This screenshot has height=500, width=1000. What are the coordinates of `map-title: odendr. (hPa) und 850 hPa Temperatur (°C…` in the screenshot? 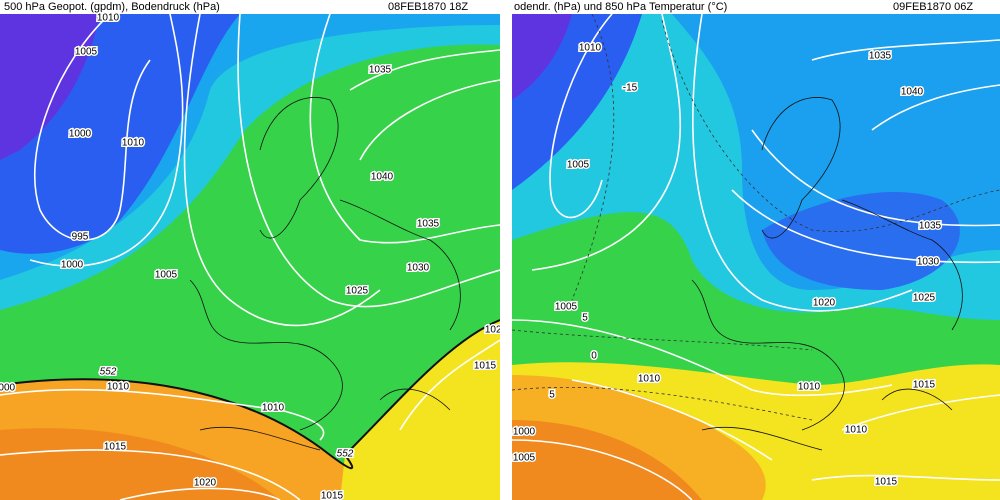 It's located at (620, 7).